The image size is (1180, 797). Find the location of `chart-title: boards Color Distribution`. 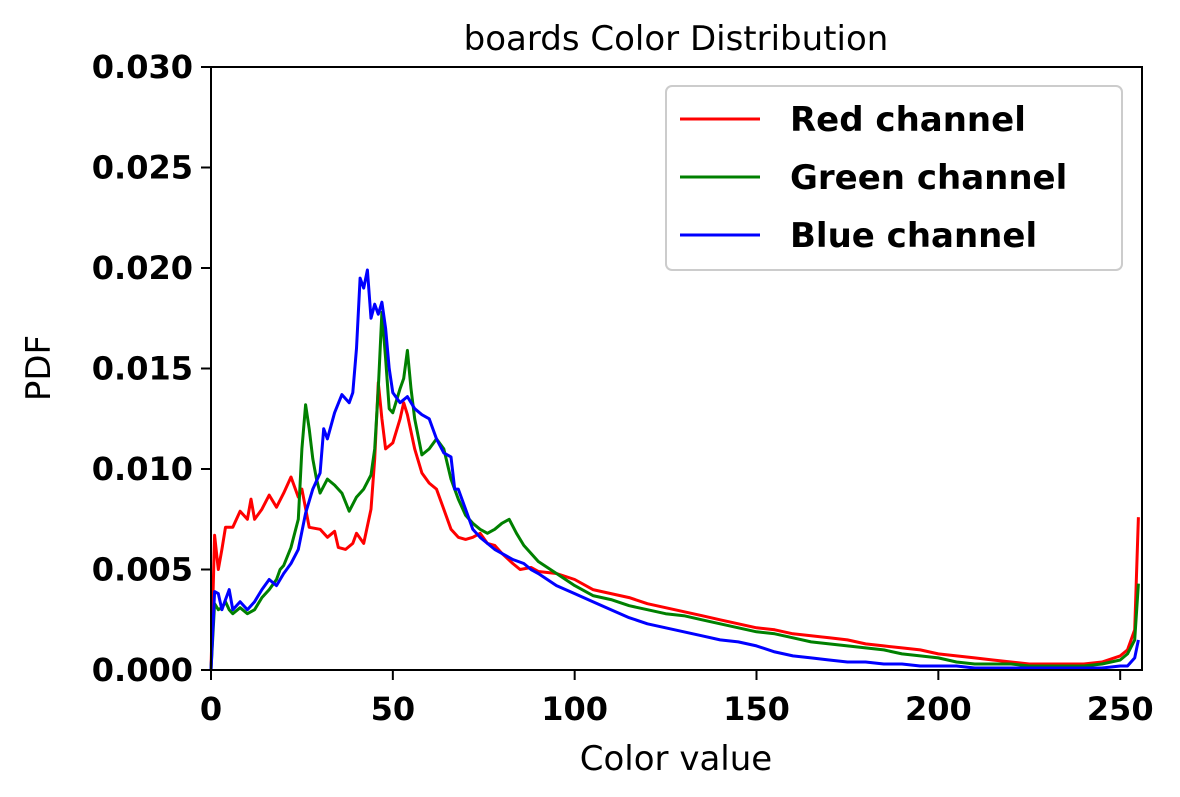

chart-title: boards Color Distribution is located at coordinates (676, 39).